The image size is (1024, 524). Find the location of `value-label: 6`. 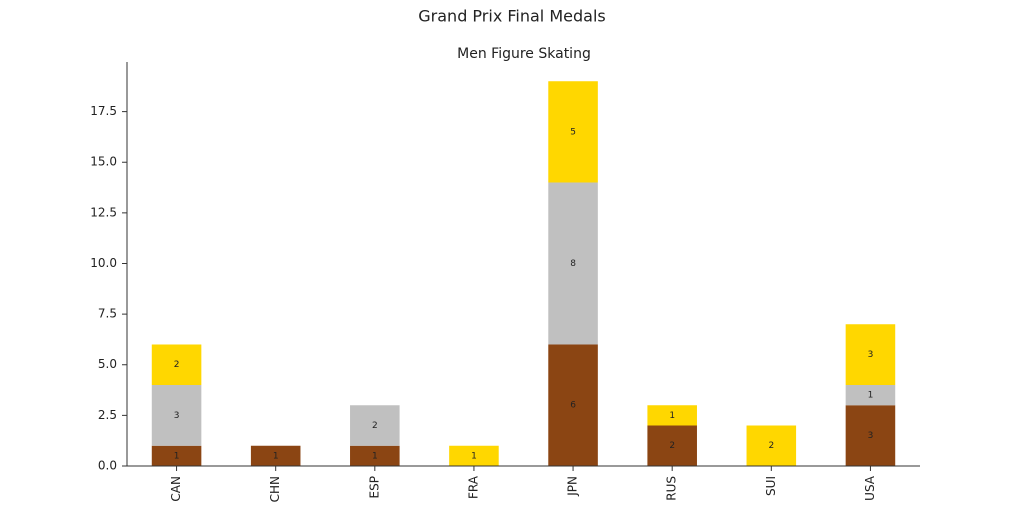

value-label: 6 is located at coordinates (573, 406).